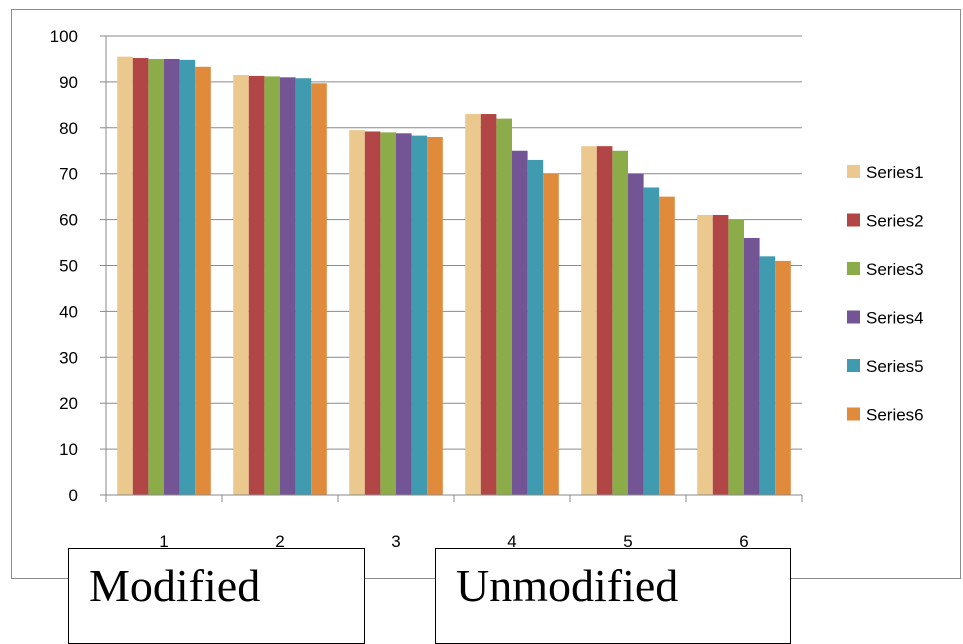 This screenshot has width=963, height=644. What do you see at coordinates (895, 221) in the screenshot?
I see `legend-label: Series2` at bounding box center [895, 221].